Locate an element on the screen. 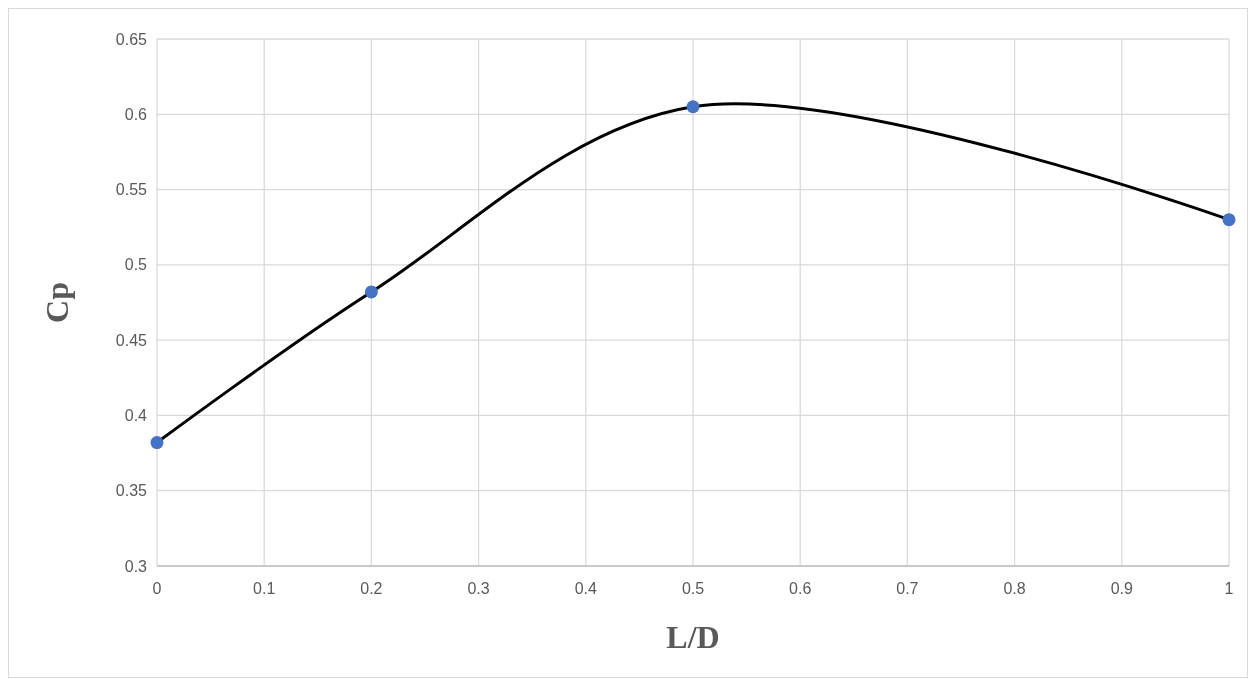  x-tick-label: 0.5 is located at coordinates (693, 588).